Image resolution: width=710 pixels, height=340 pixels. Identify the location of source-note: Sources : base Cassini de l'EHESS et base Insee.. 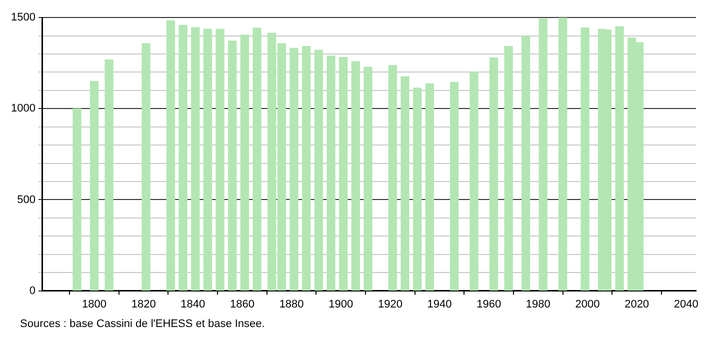
(143, 324).